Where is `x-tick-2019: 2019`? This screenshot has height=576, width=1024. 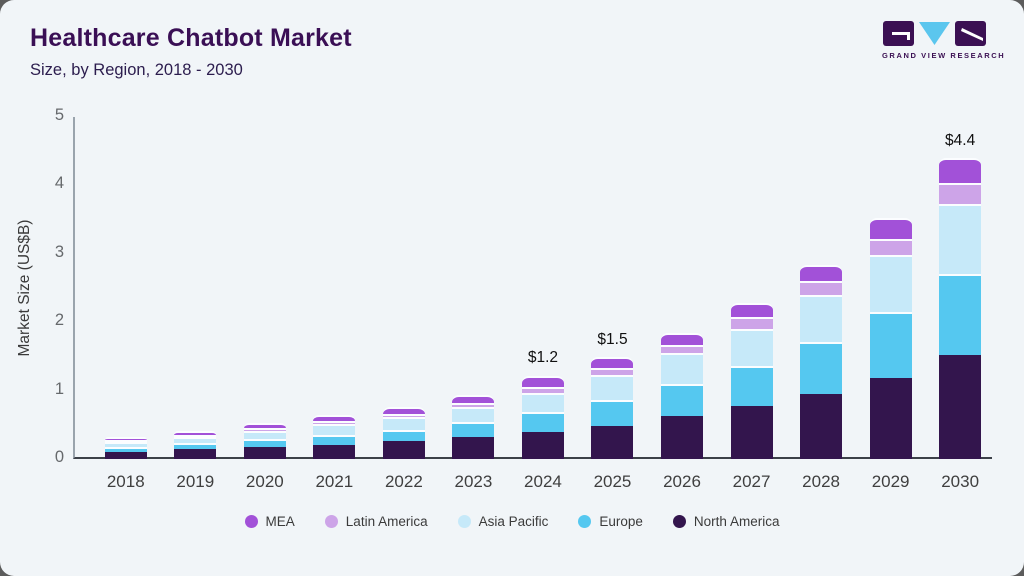
x-tick-2019: 2019 is located at coordinates (195, 481).